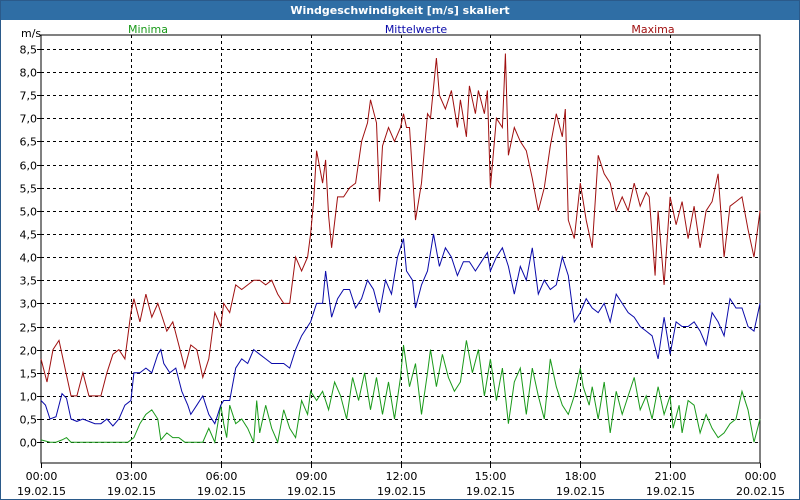 The image size is (800, 500). I want to click on legend-maxima: Maxima, so click(652, 29).